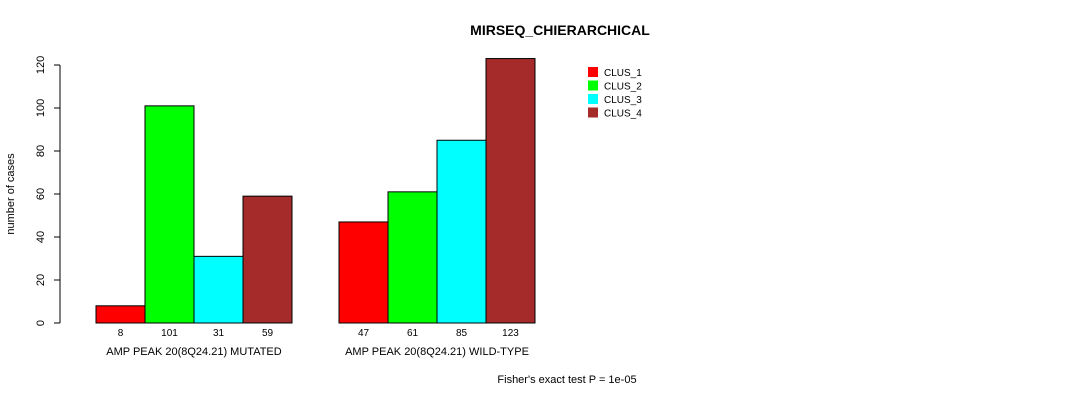 Image resolution: width=1090 pixels, height=400 pixels. I want to click on bar-count-label: 101, so click(169, 333).